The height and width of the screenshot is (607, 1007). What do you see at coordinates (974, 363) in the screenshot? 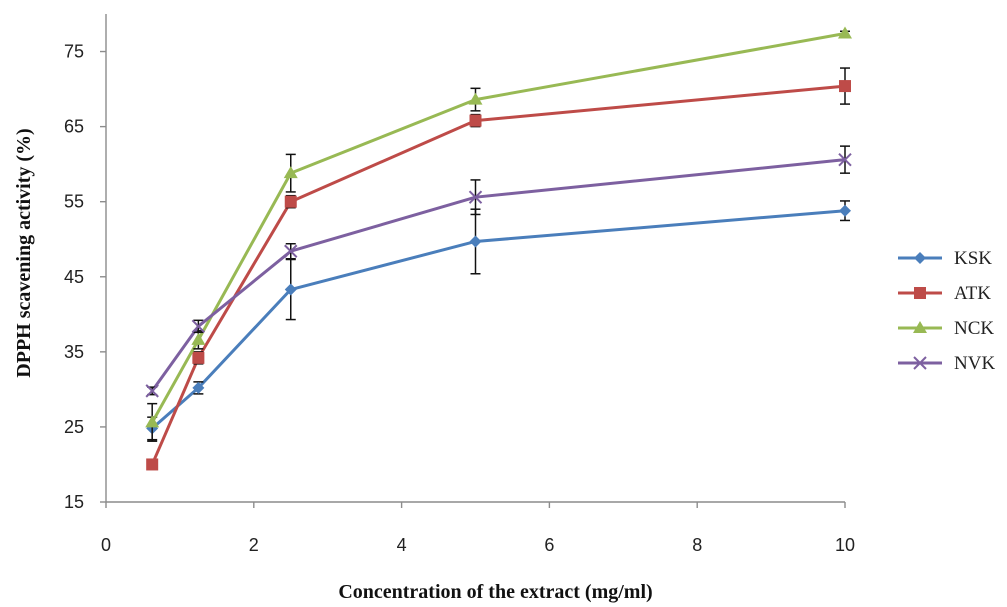
I see `legend-label-nvk: NVK` at bounding box center [974, 363].